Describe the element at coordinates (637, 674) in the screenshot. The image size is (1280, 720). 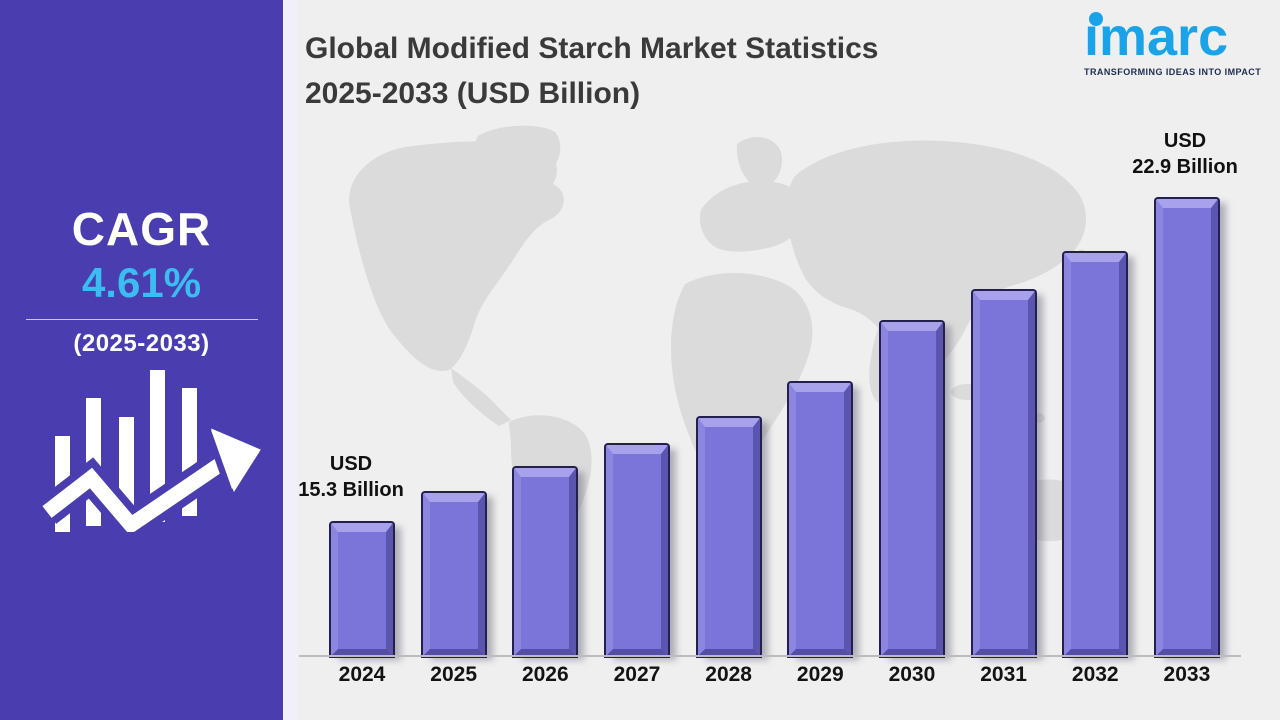
I see `x-axis-label-2027: 2027` at that location.